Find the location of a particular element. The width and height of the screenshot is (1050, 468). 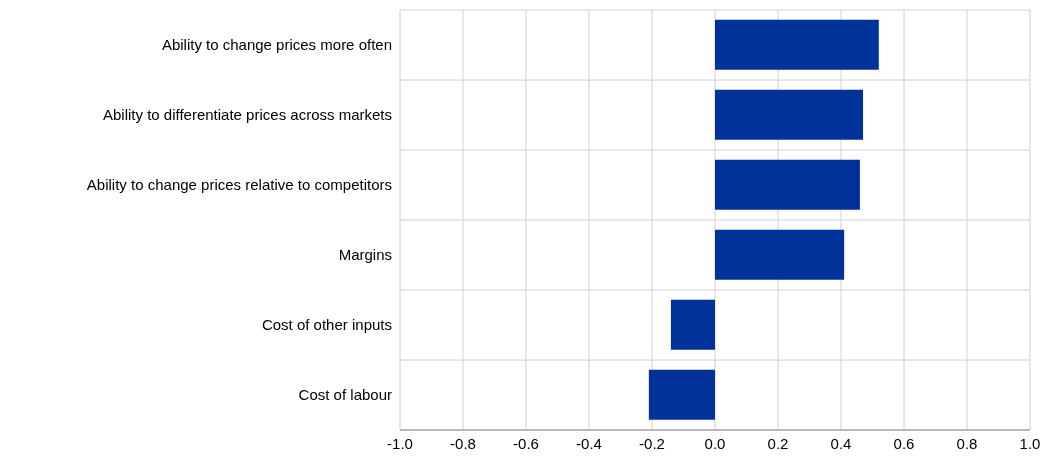

x-tick-label: -1.0 is located at coordinates (400, 443).